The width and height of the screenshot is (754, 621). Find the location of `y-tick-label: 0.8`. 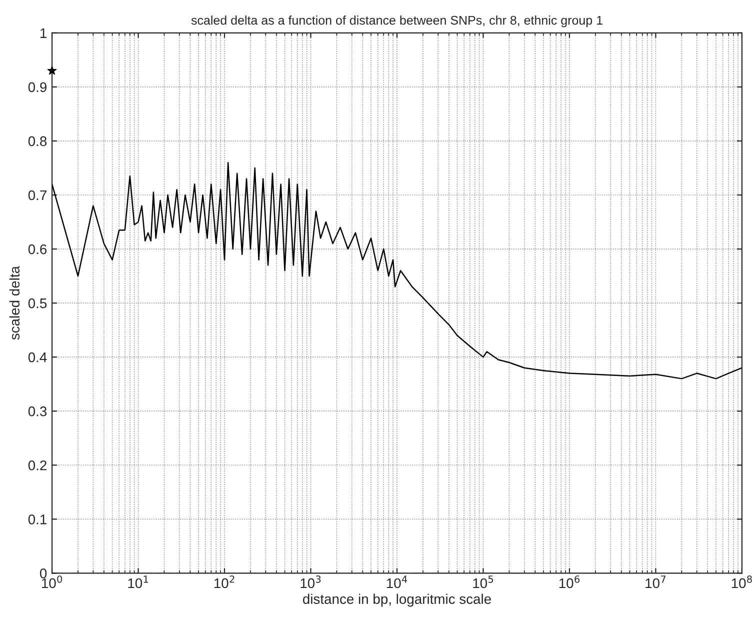

y-tick-label: 0.8 is located at coordinates (37, 141).